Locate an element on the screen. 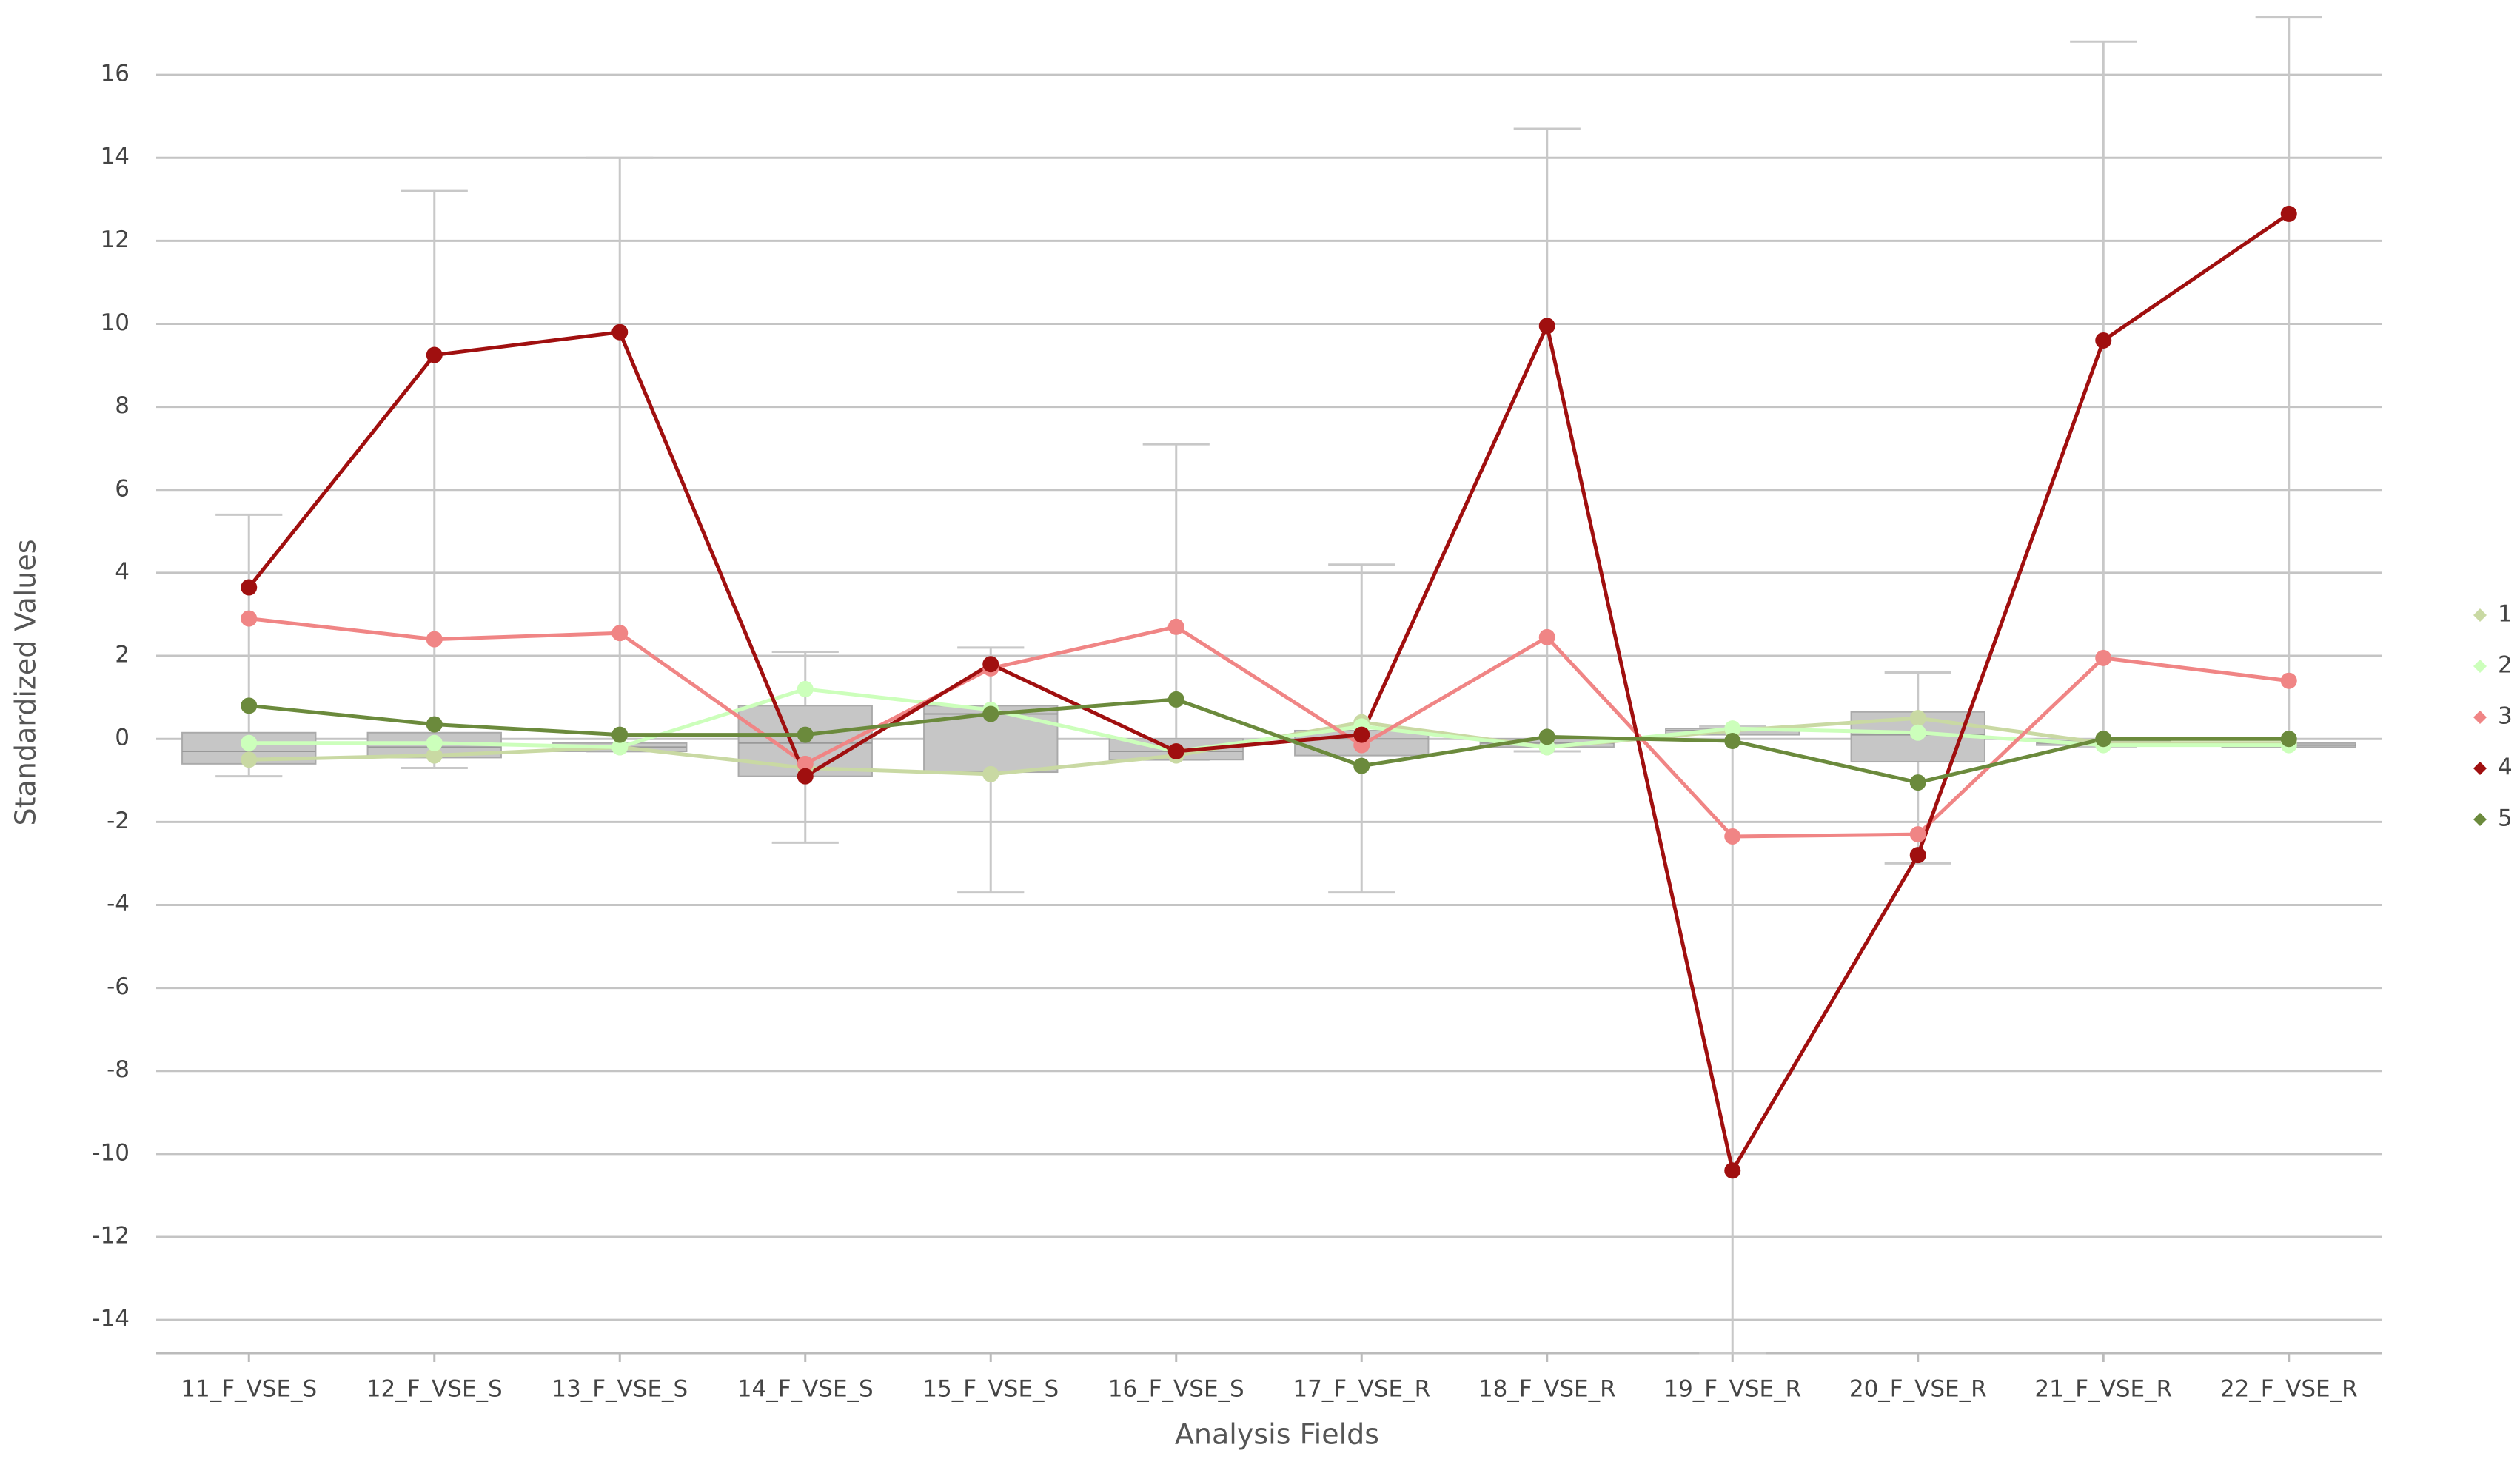 The image size is (2520, 1459). x-tick-label: 15_F_VSE_S is located at coordinates (991, 1389).